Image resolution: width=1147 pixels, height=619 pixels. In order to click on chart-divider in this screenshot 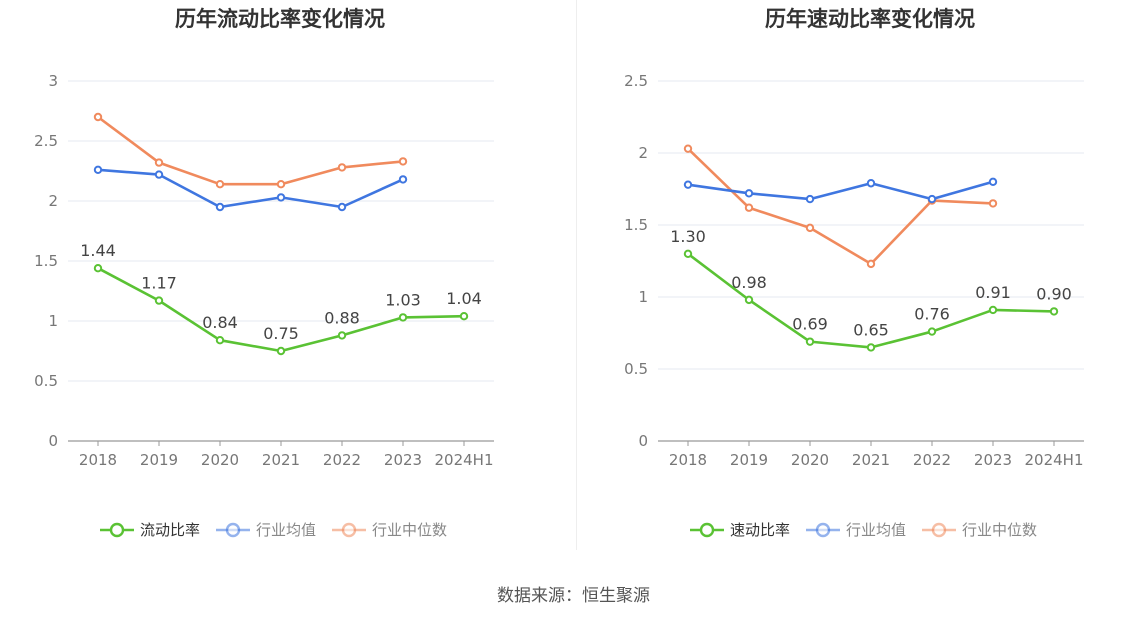, I will do `click(576, 275)`.